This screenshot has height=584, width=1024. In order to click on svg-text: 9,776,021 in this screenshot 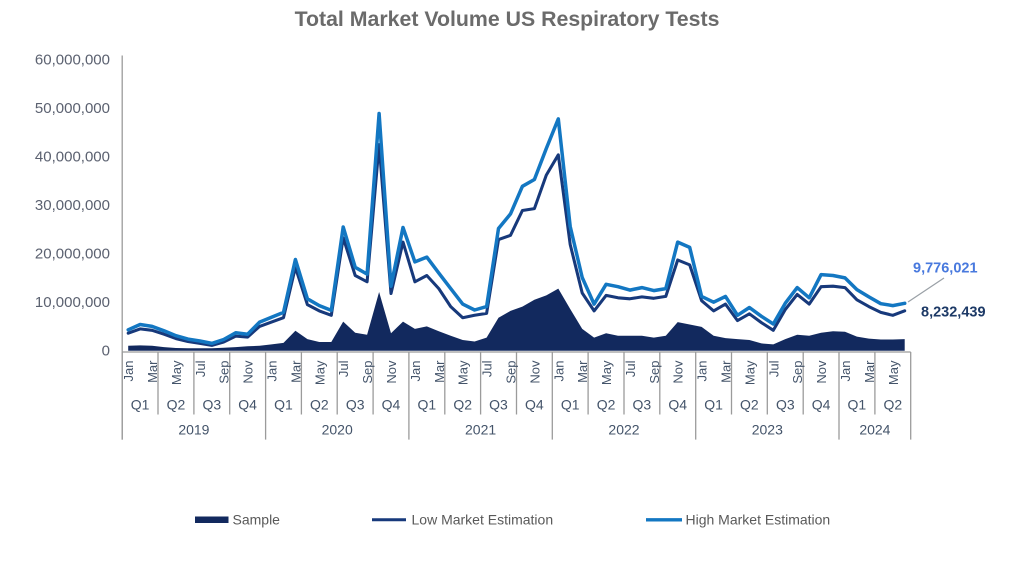, I will do `click(945, 269)`.